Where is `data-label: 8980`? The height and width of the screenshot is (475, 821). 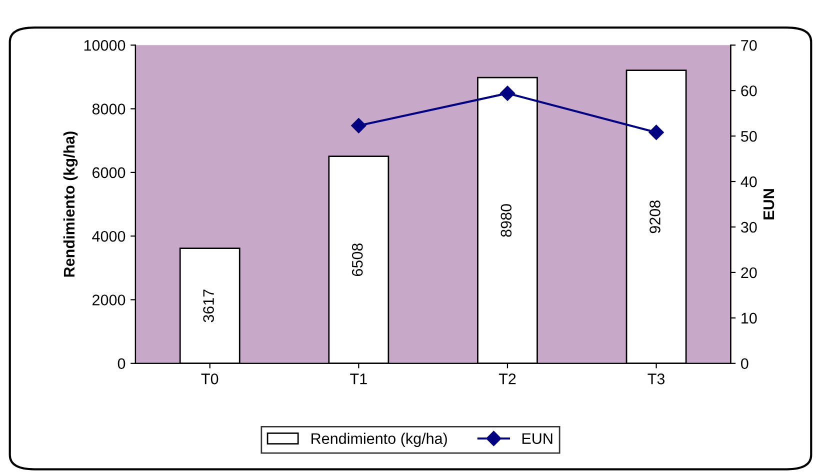 data-label: 8980 is located at coordinates (506, 220).